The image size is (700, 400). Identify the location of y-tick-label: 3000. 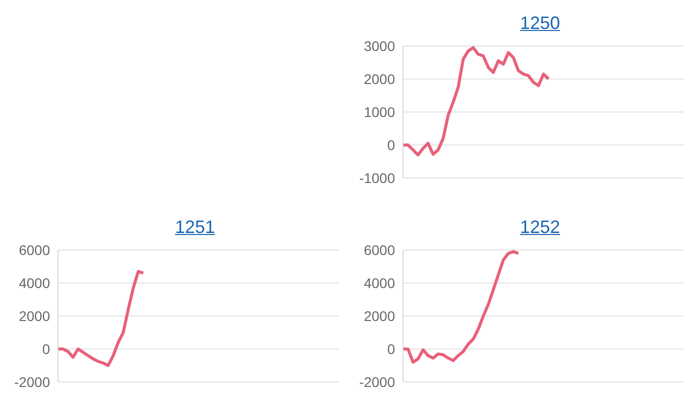
(380, 46).